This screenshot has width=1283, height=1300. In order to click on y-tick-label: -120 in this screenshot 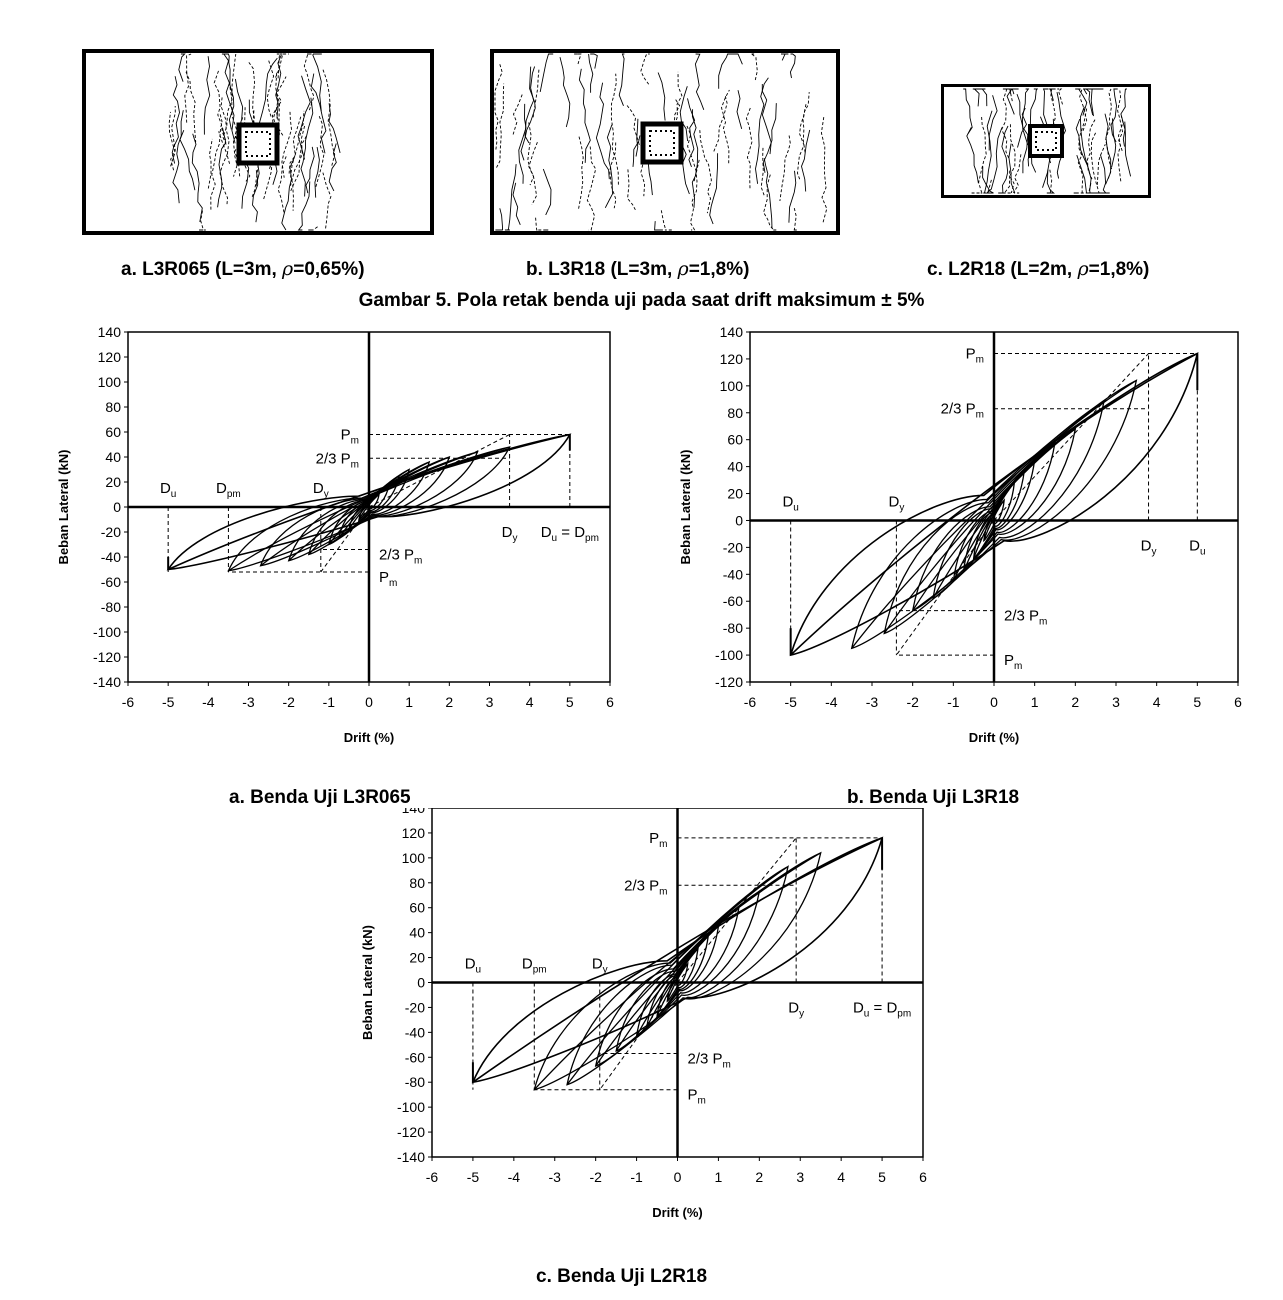, I will do `click(729, 682)`.